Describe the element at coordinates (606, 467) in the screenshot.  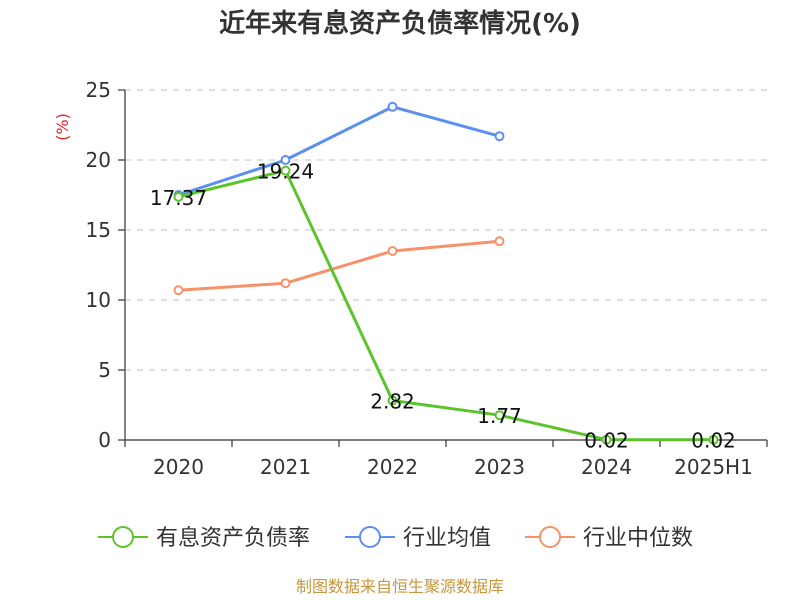
I see `x-tick-label: 2024` at that location.